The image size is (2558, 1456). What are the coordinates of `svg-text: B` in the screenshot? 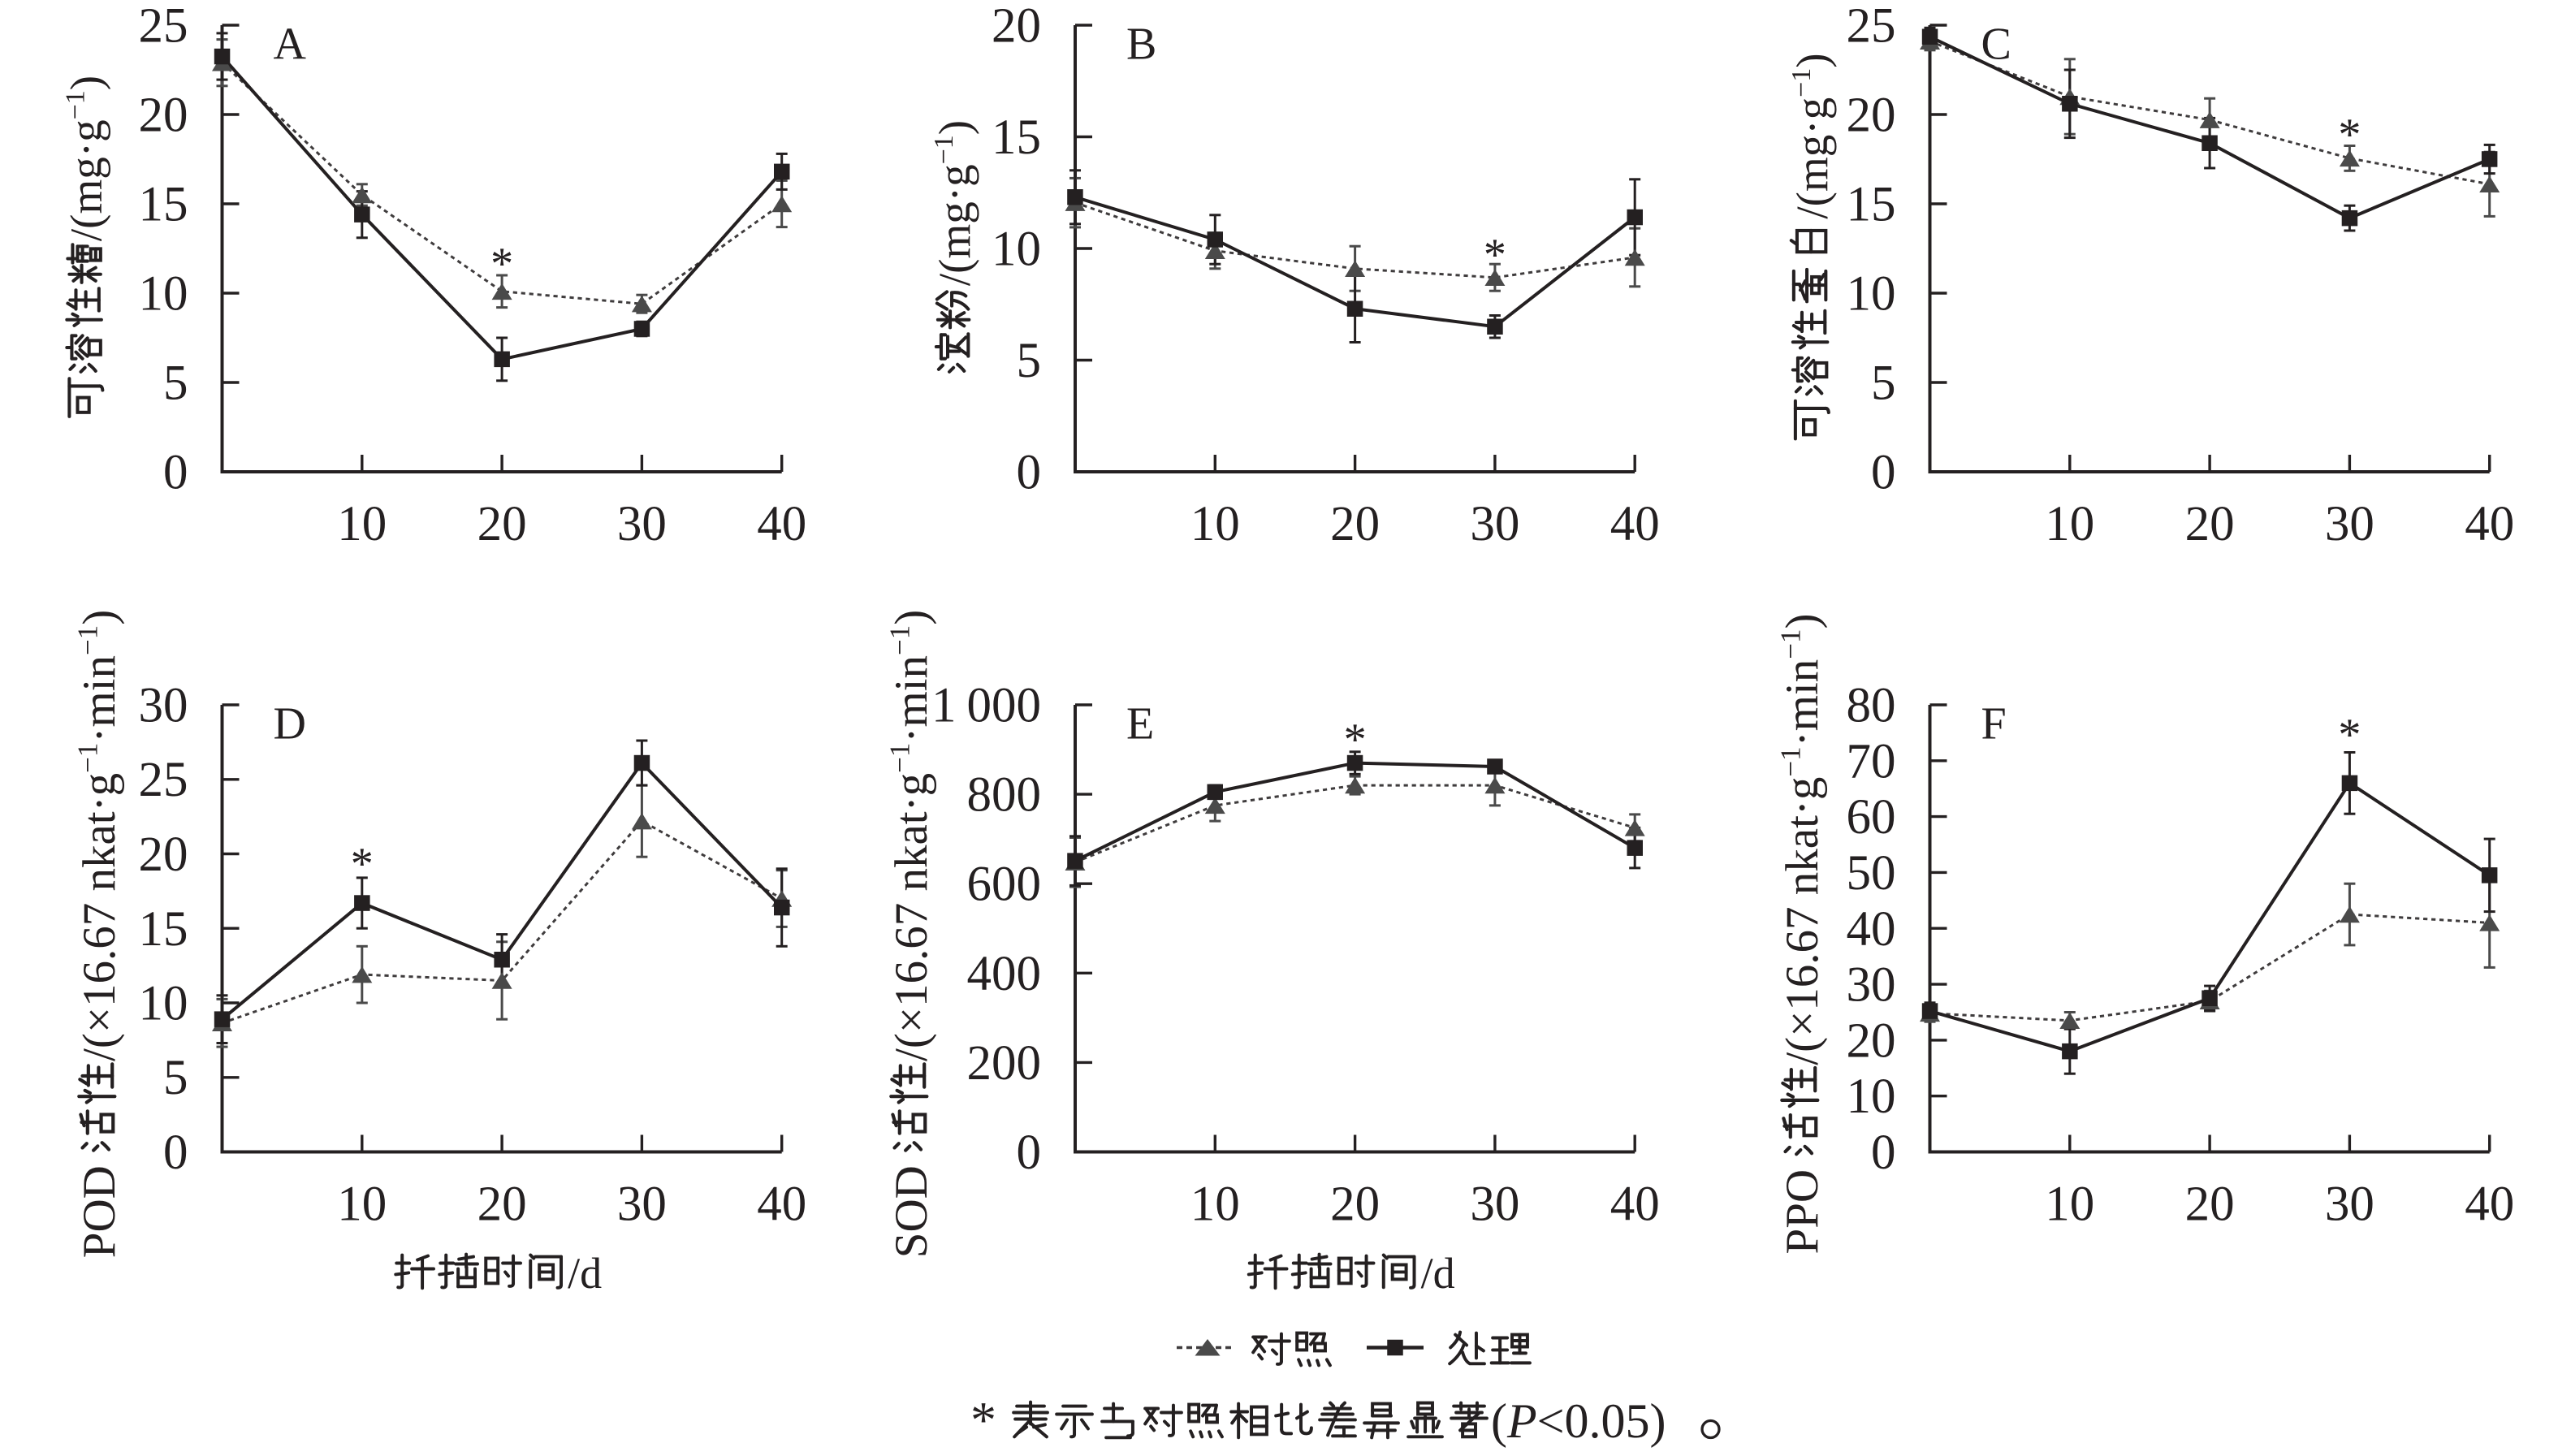 It's located at (1141, 44).